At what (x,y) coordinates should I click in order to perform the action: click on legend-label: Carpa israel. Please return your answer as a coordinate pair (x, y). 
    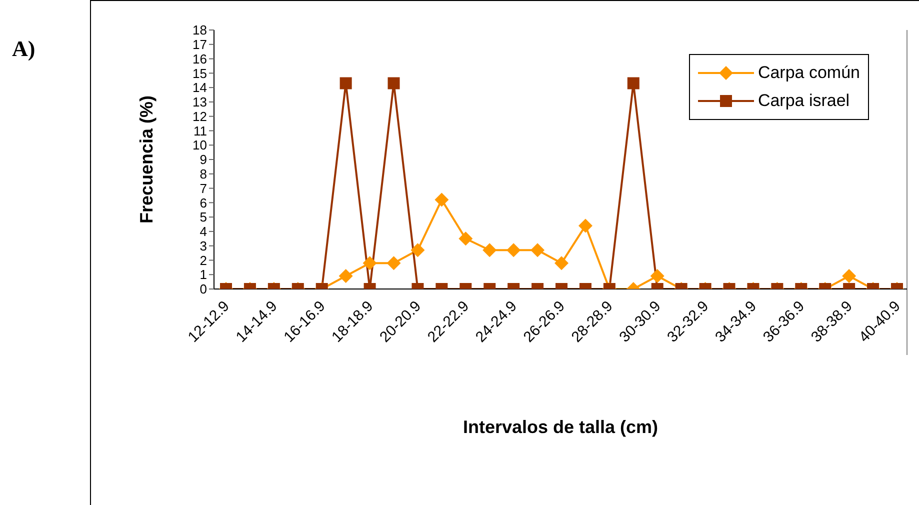
    Looking at the image, I should click on (804, 101).